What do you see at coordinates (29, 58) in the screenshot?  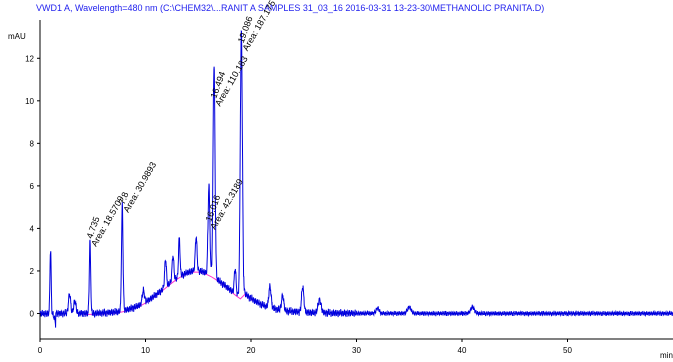 I see `y-tick-label: 12` at bounding box center [29, 58].